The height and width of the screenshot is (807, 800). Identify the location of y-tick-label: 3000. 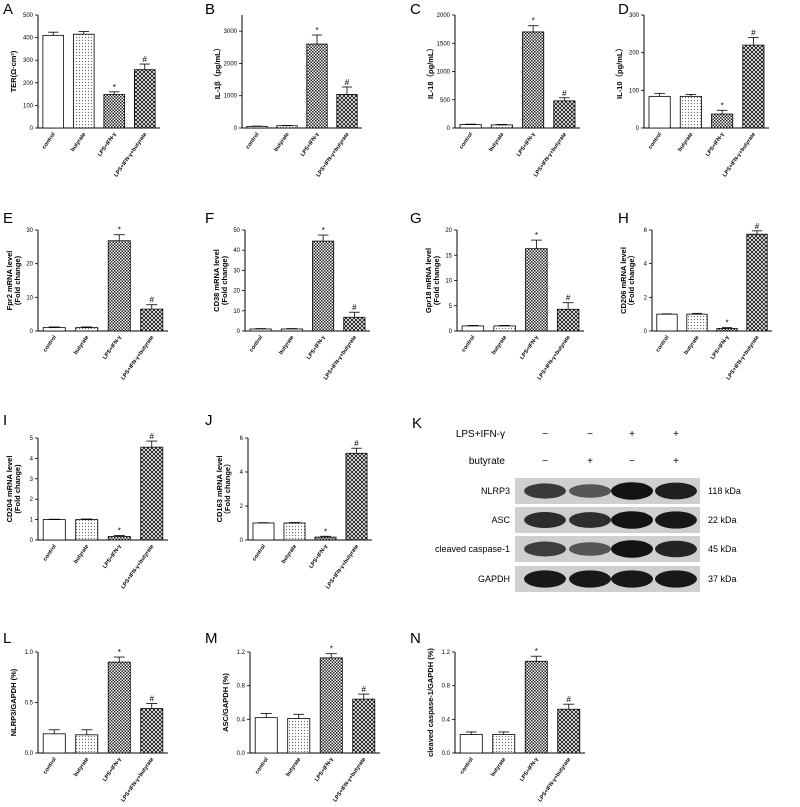
(231, 32).